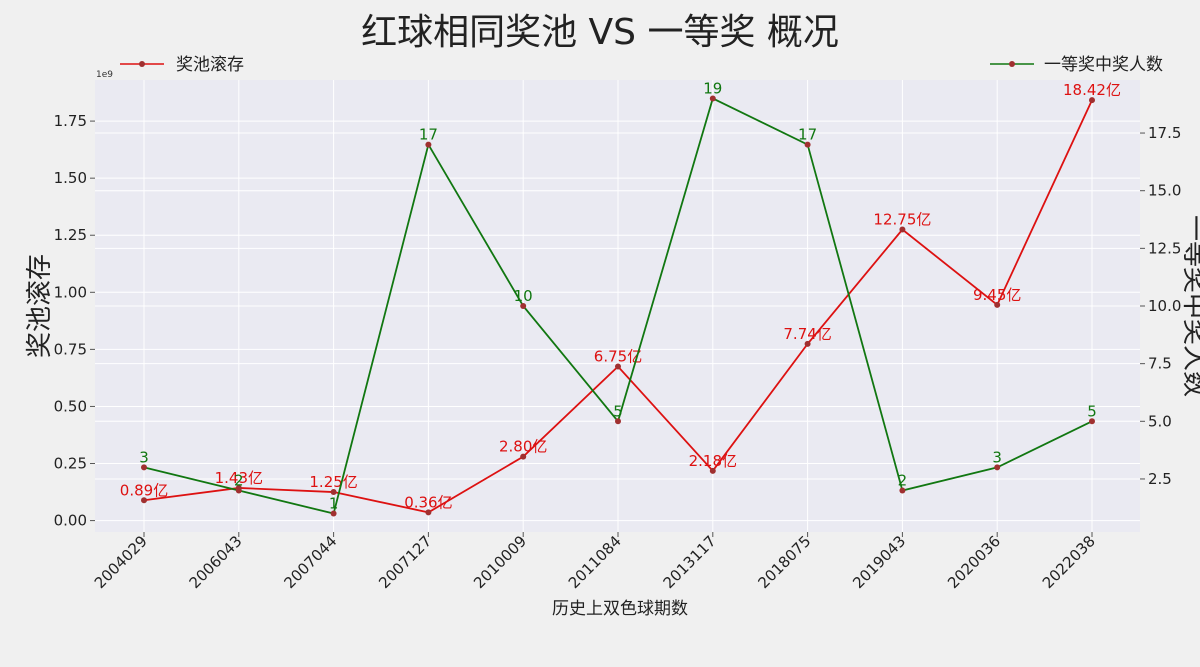  What do you see at coordinates (1103, 65) in the screenshot?
I see `legend-label-right: 一等奖中奖人数` at bounding box center [1103, 65].